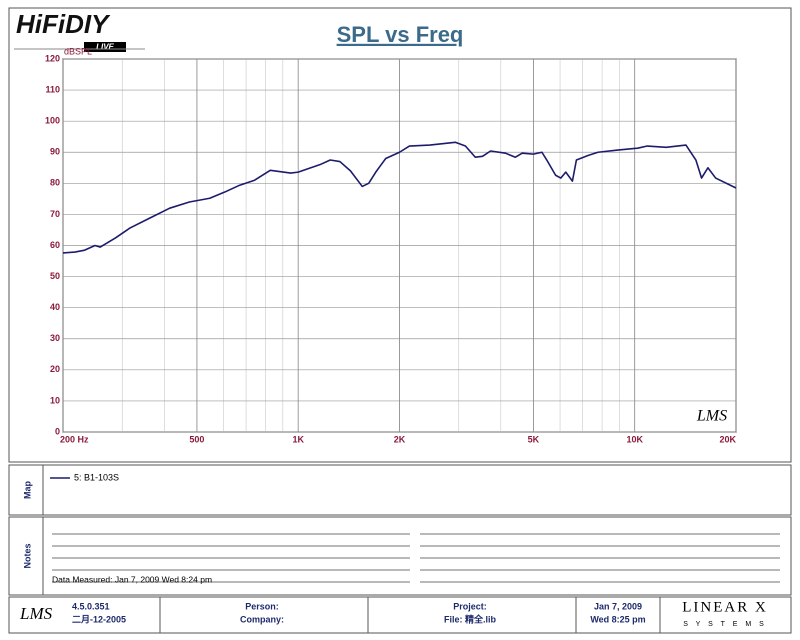 This screenshot has height=640, width=800. Describe the element at coordinates (470, 606) in the screenshot. I see `project: Project:` at that location.